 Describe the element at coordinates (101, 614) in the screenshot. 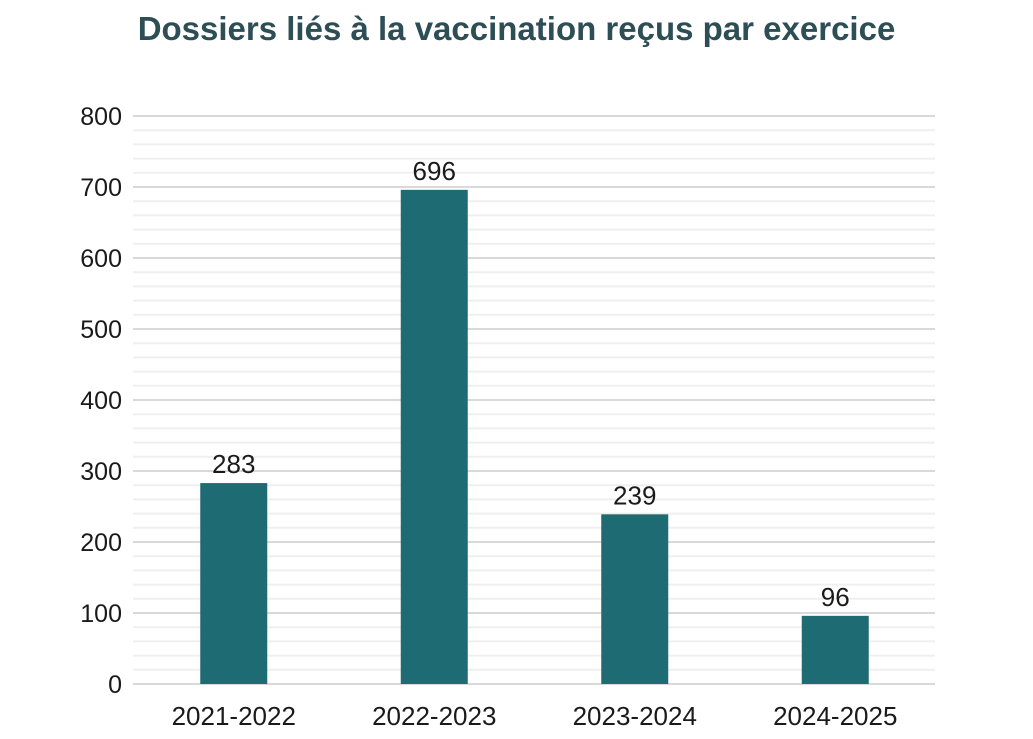

I see `y-tick-label: 100` at that location.